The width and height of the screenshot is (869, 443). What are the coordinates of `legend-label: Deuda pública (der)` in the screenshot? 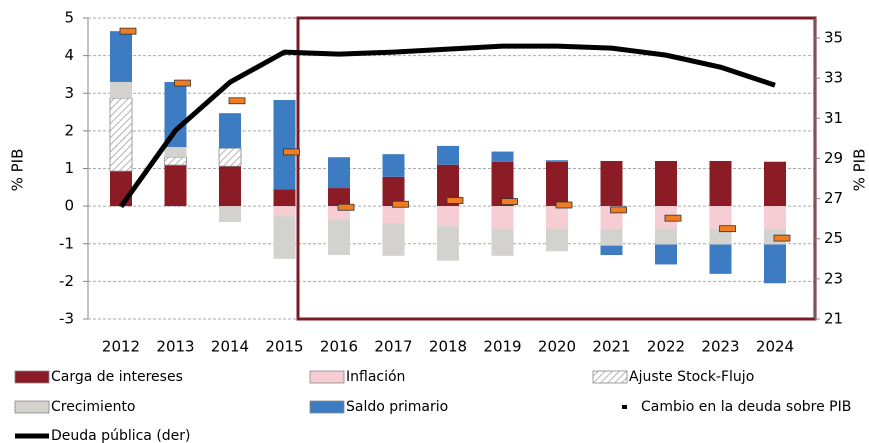 It's located at (121, 435).